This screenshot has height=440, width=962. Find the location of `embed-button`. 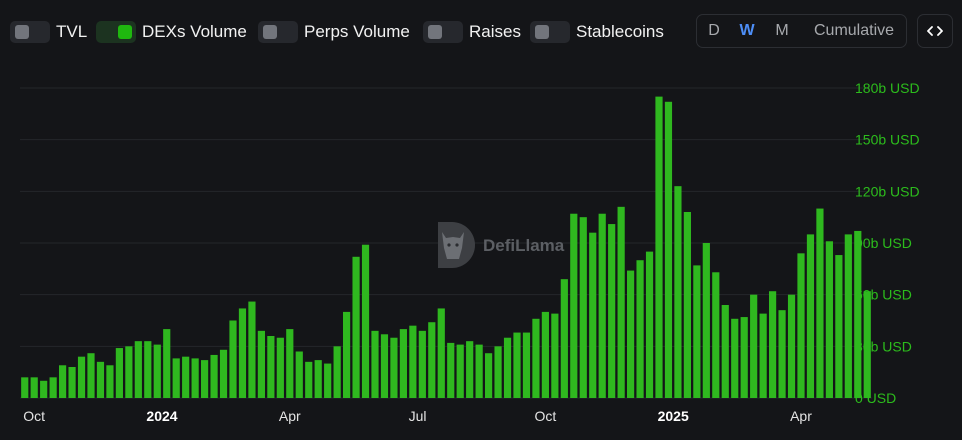

embed-button is located at coordinates (935, 31).